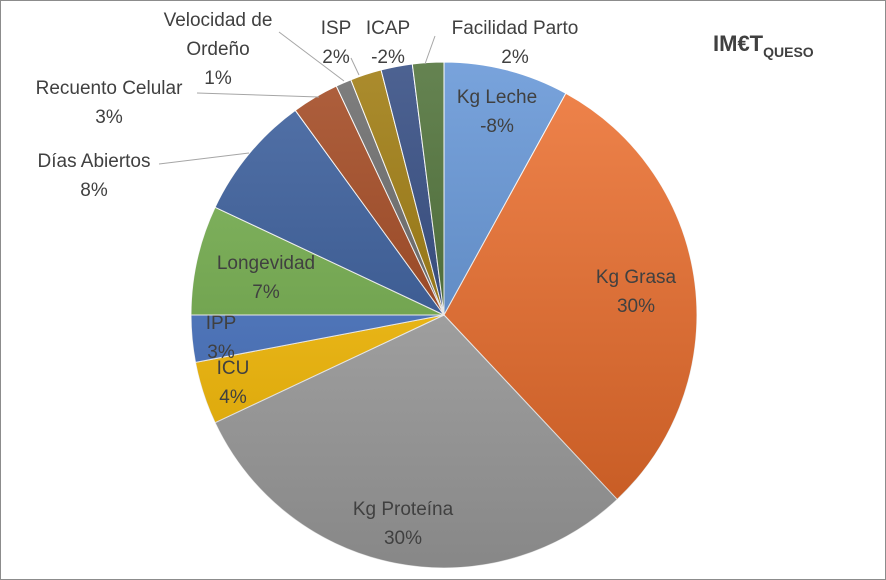 The width and height of the screenshot is (886, 580). Describe the element at coordinates (497, 126) in the screenshot. I see `slice-value-label: -8%` at that location.